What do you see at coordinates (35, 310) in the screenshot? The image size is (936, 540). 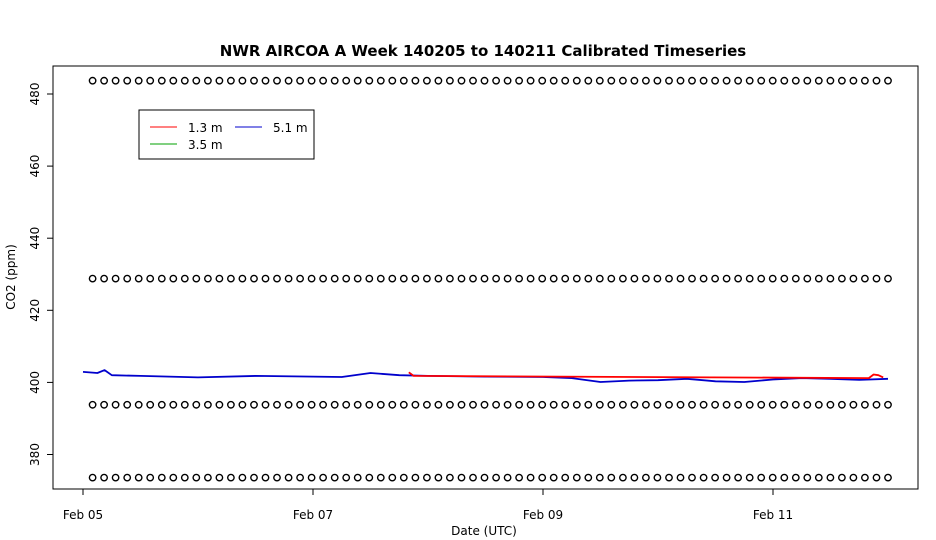 I see `y-tick-label: 420` at bounding box center [35, 310].